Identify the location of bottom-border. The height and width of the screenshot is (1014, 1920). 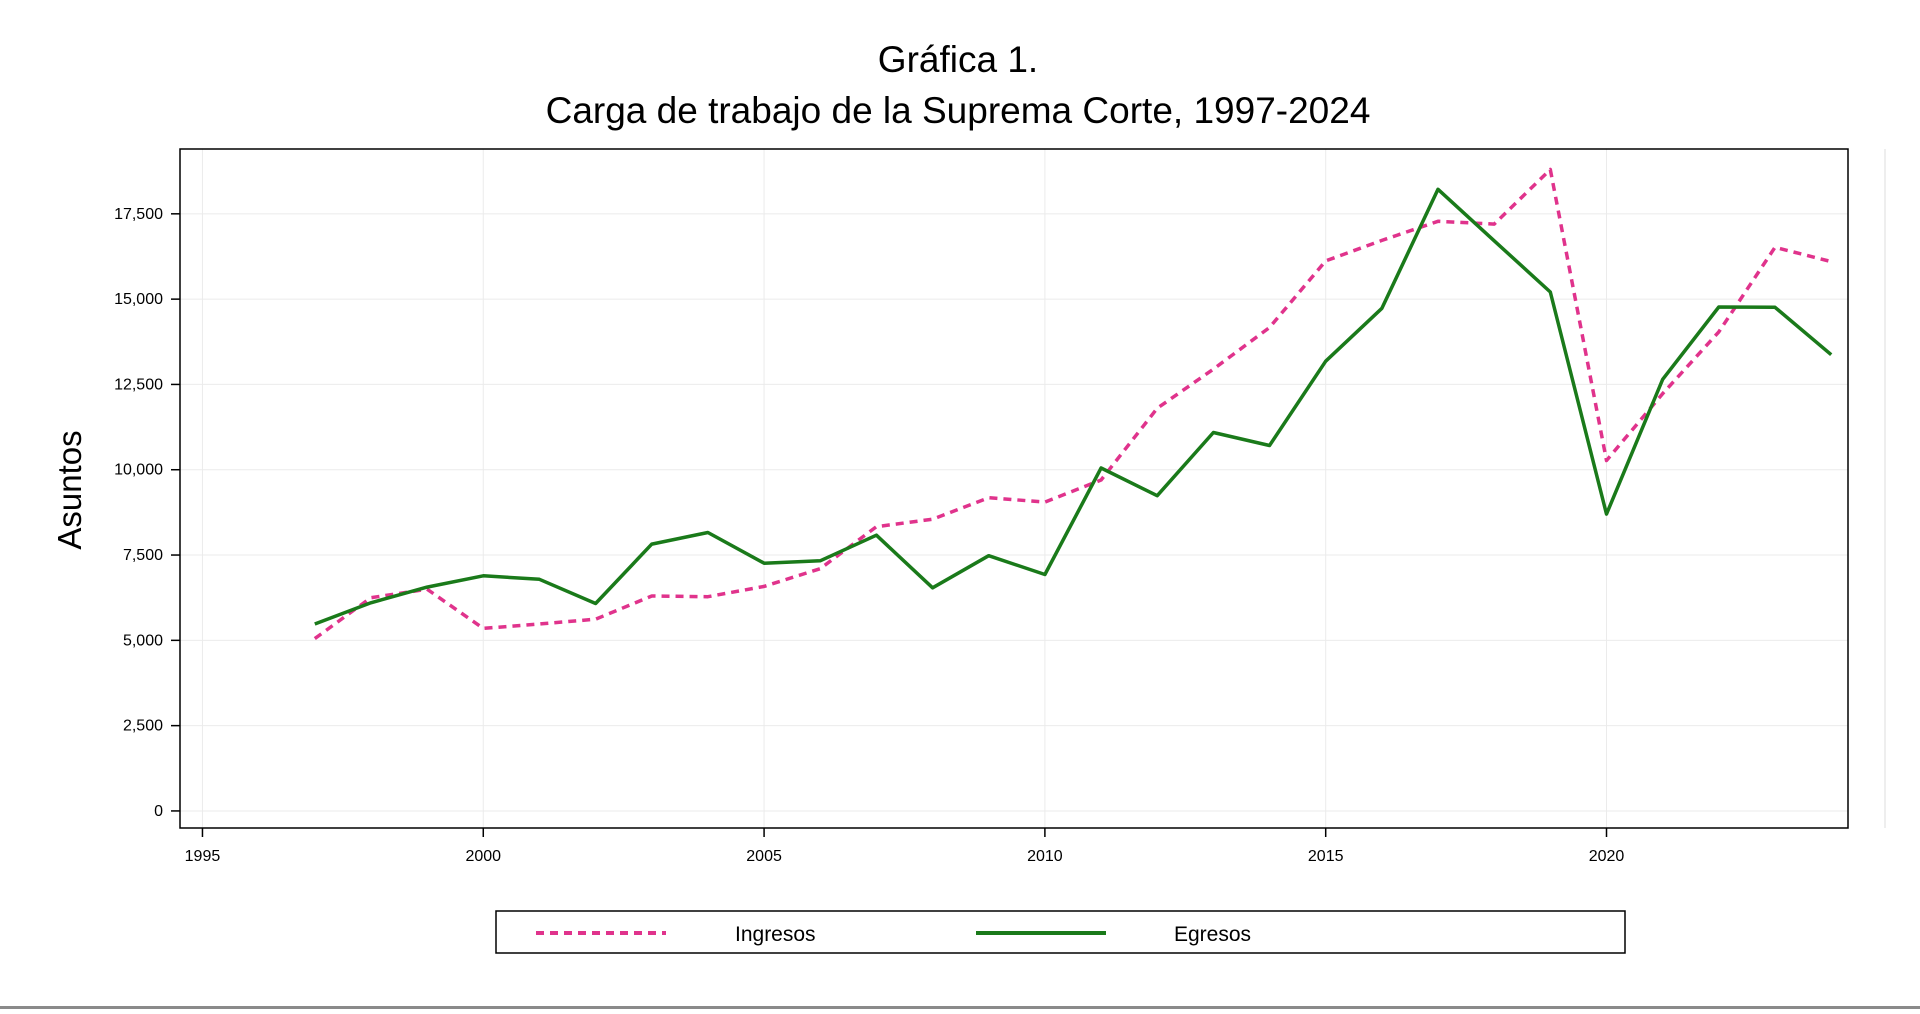
(960, 1007).